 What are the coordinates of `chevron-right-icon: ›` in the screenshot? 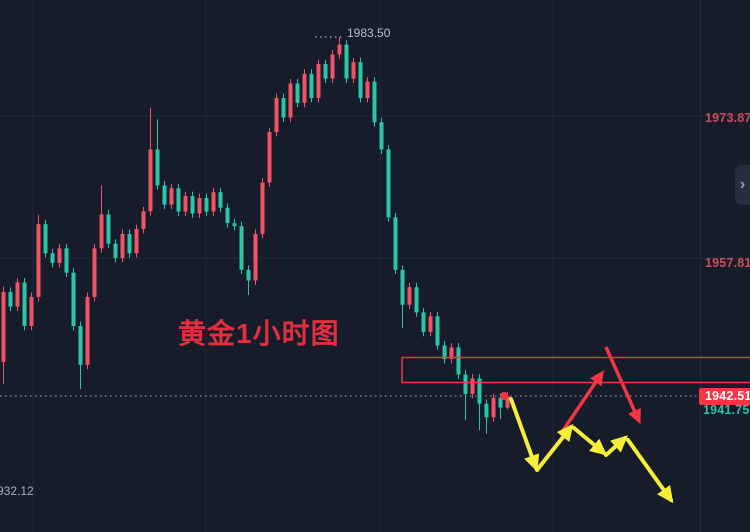 It's located at (742, 184).